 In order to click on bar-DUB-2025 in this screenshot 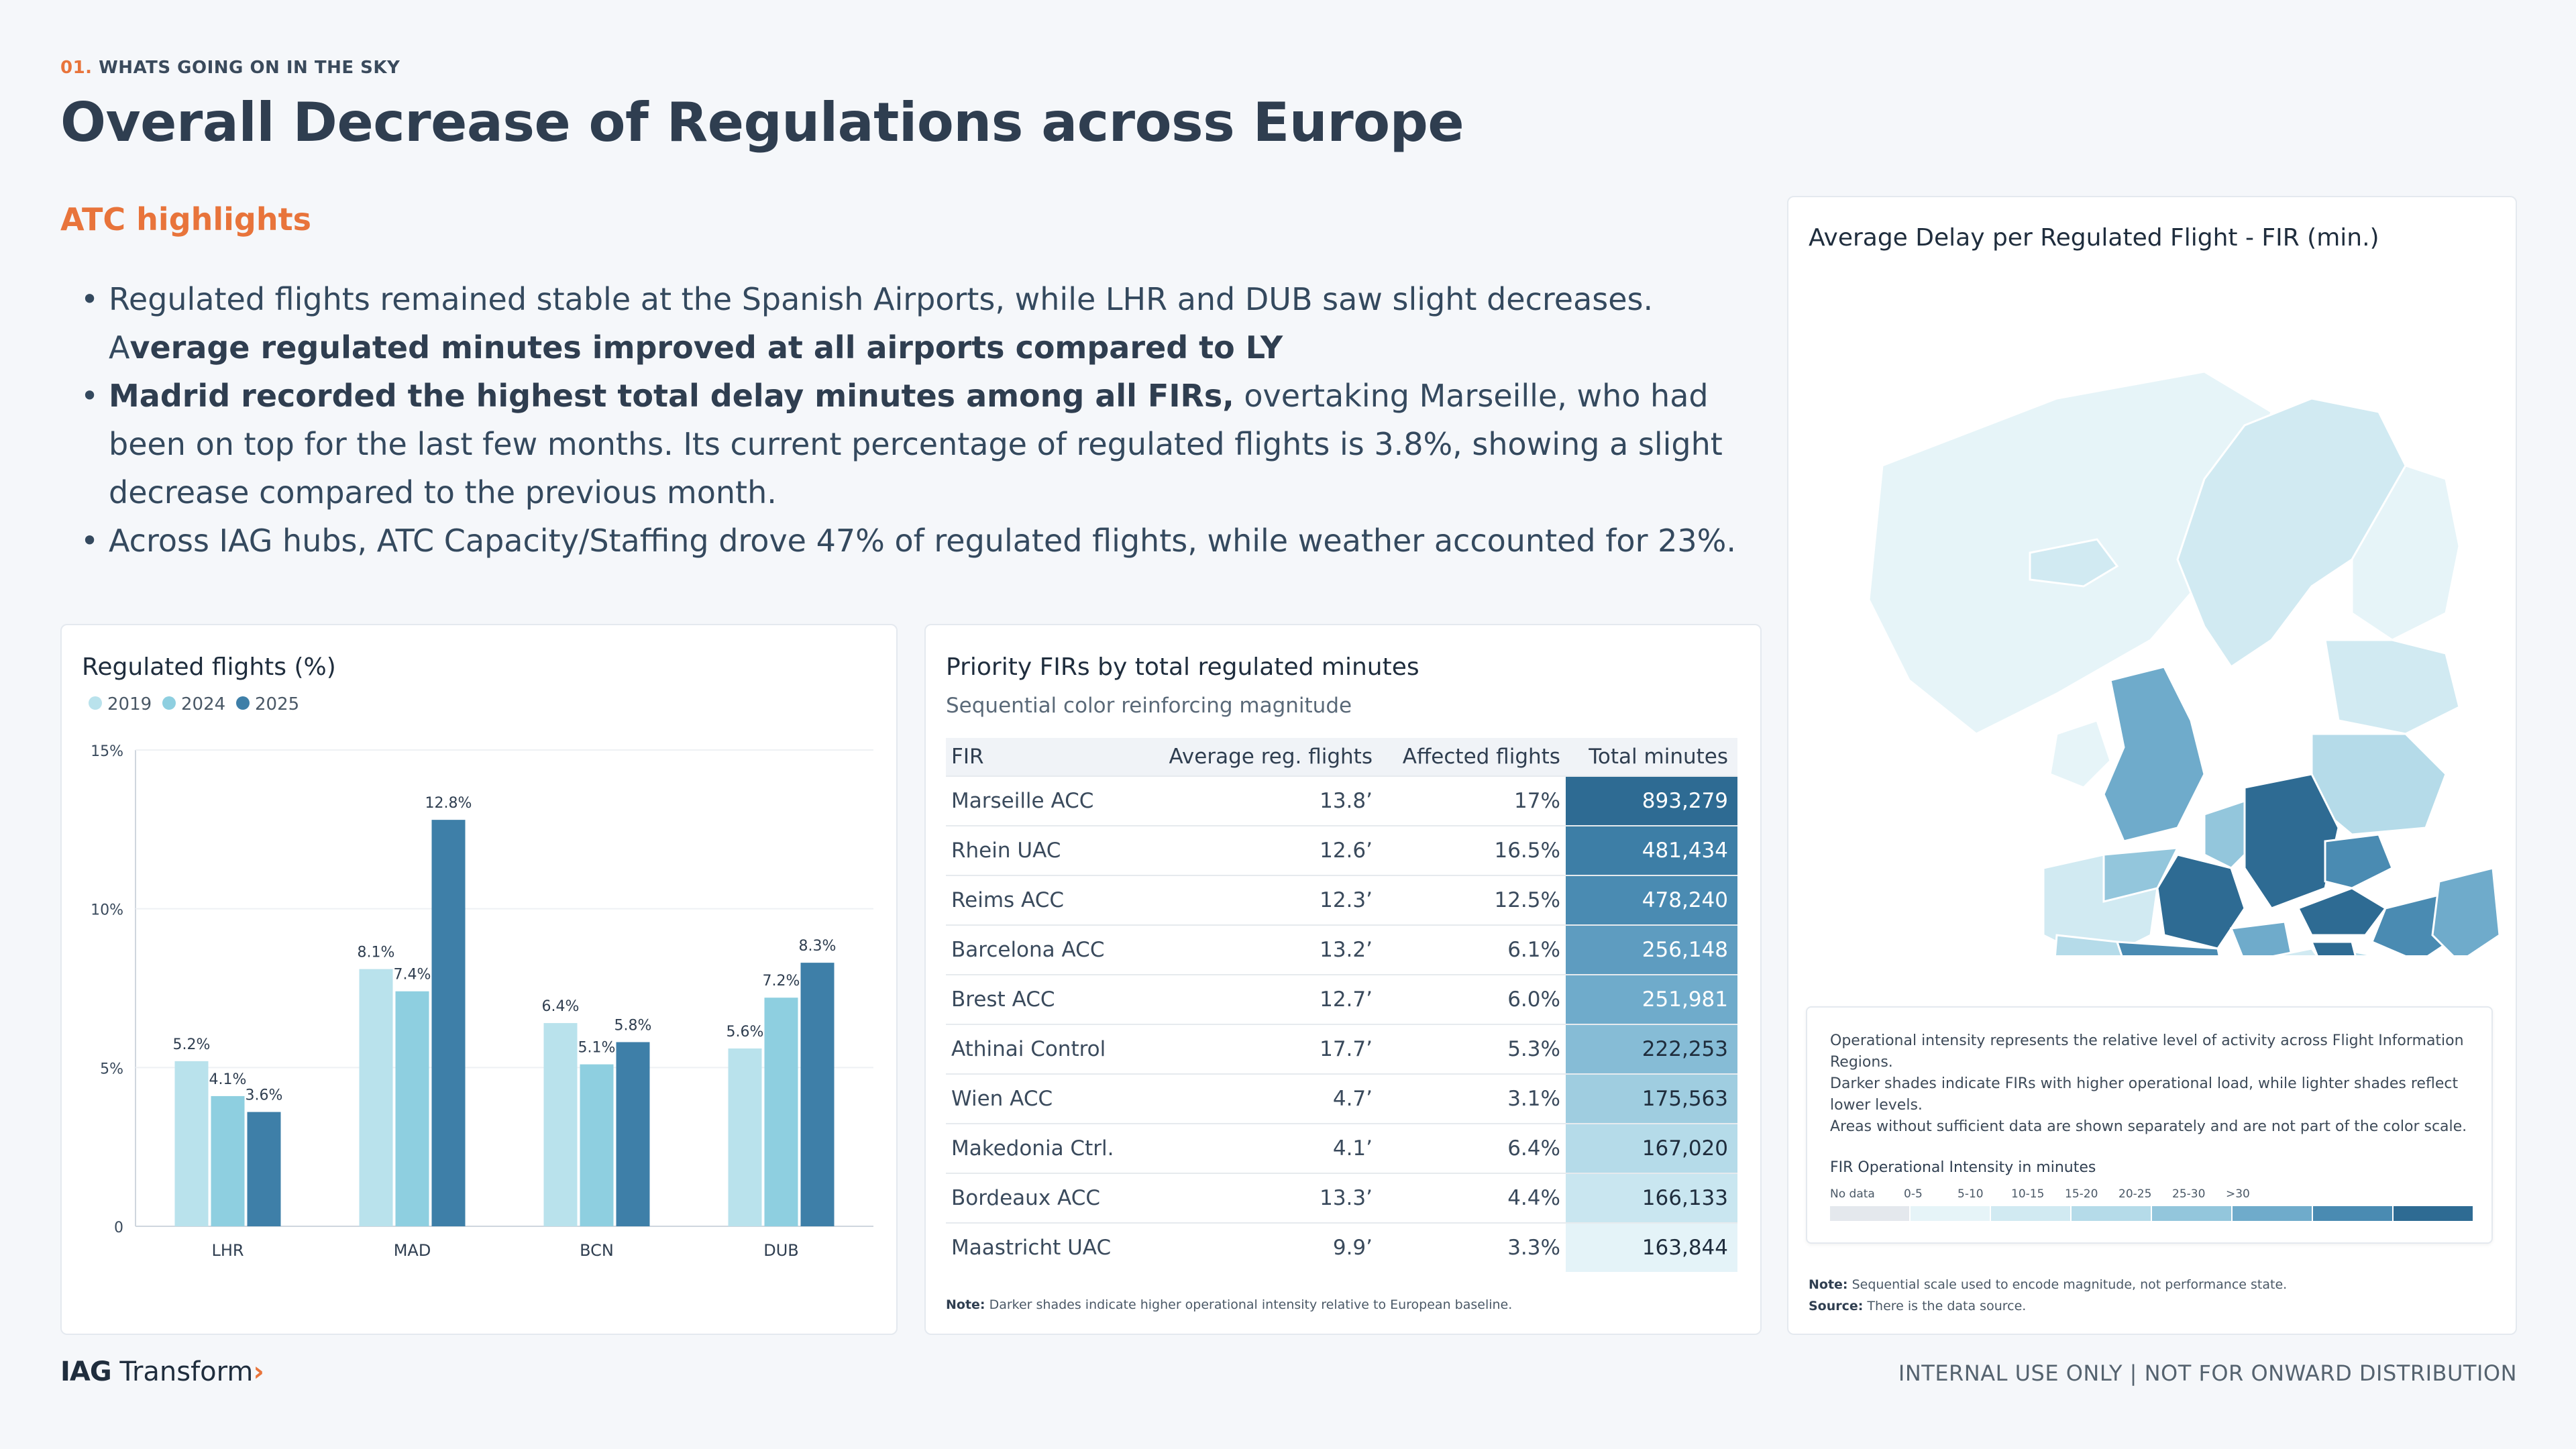, I will do `click(817, 1094)`.